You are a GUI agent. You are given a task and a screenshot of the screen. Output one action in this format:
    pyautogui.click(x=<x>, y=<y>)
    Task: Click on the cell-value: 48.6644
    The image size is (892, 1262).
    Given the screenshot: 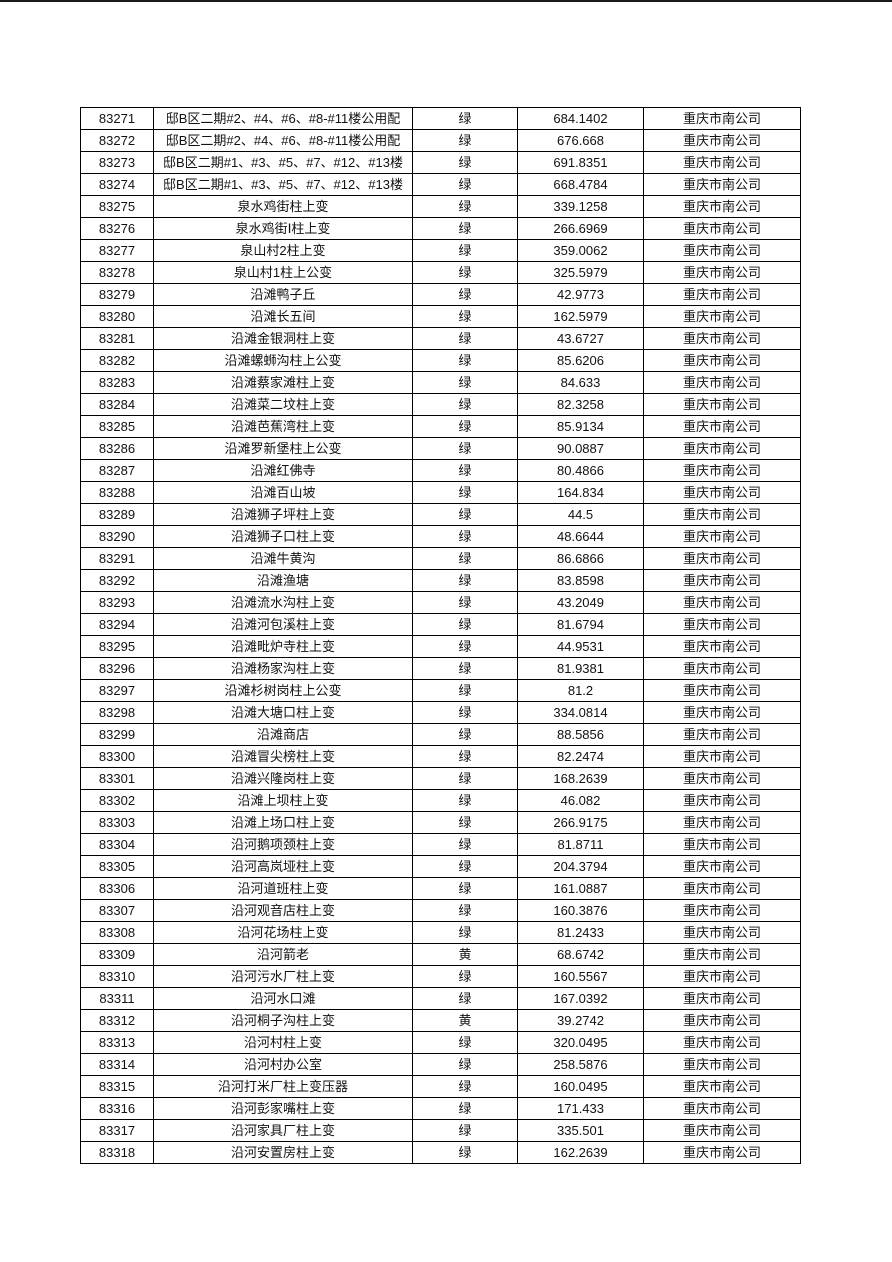 What is the action you would take?
    pyautogui.click(x=580, y=536)
    